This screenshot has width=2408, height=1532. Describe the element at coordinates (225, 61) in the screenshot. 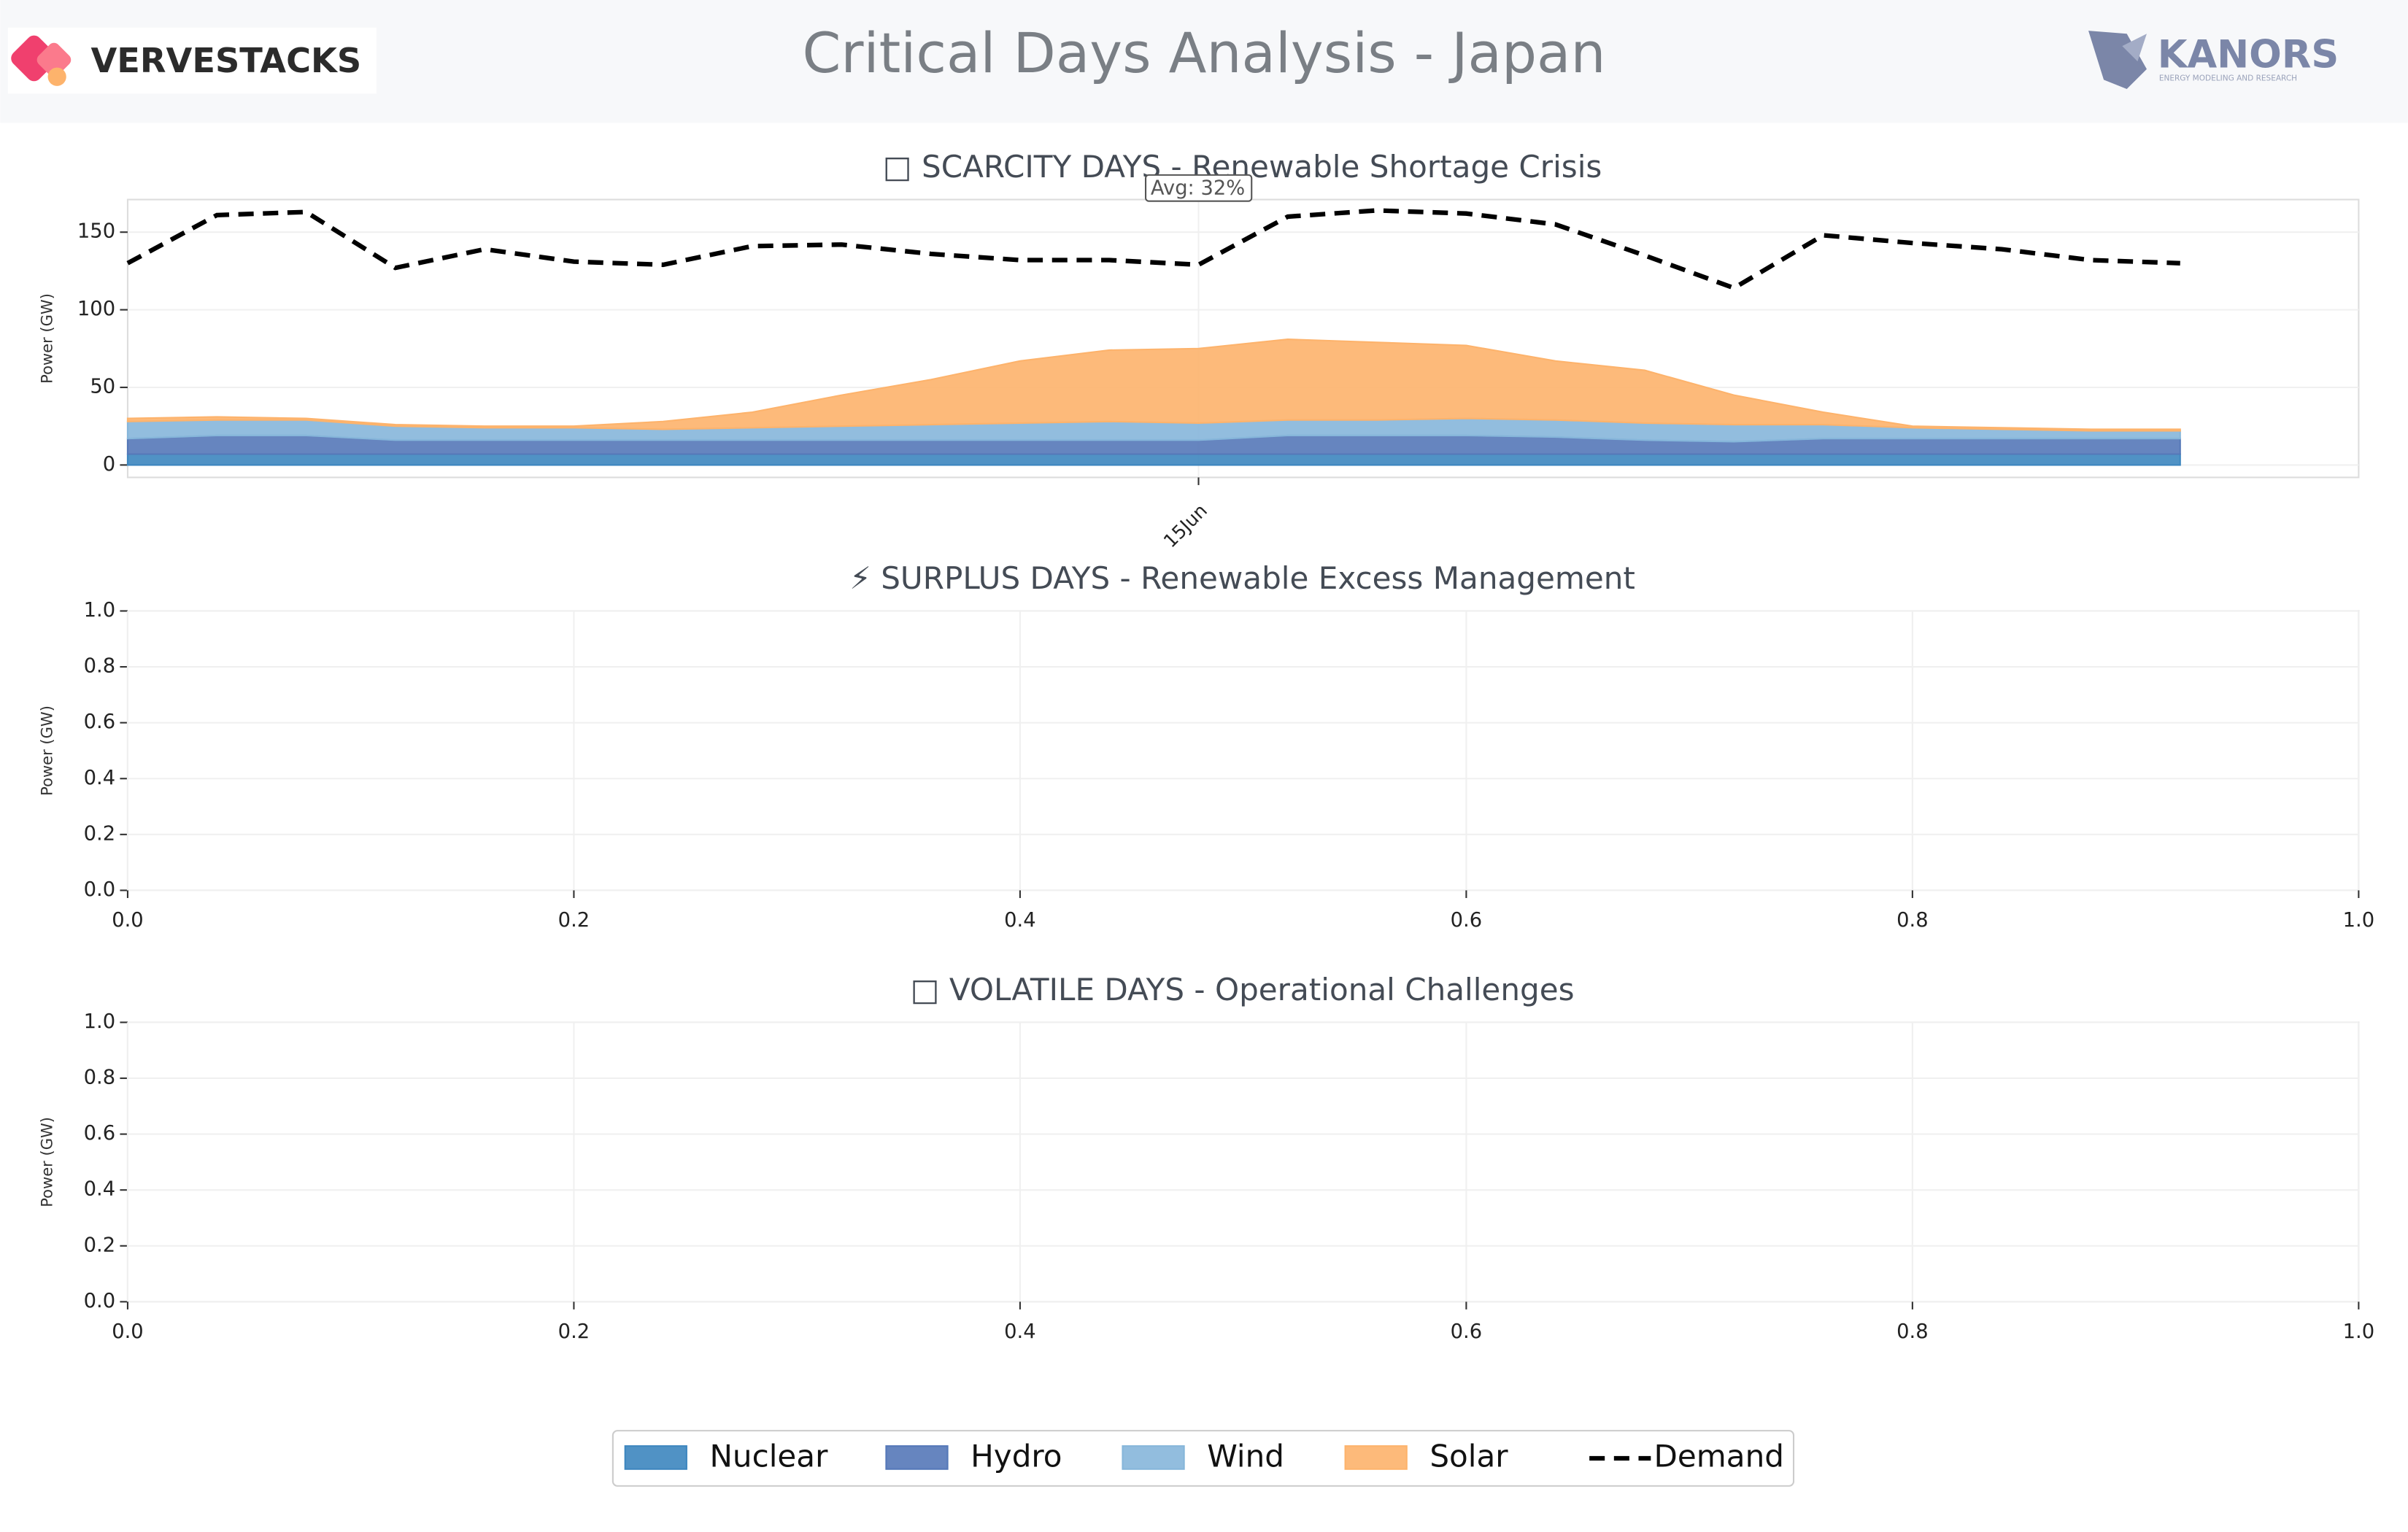

I see `logo-left-text: VERVESTACKS` at that location.